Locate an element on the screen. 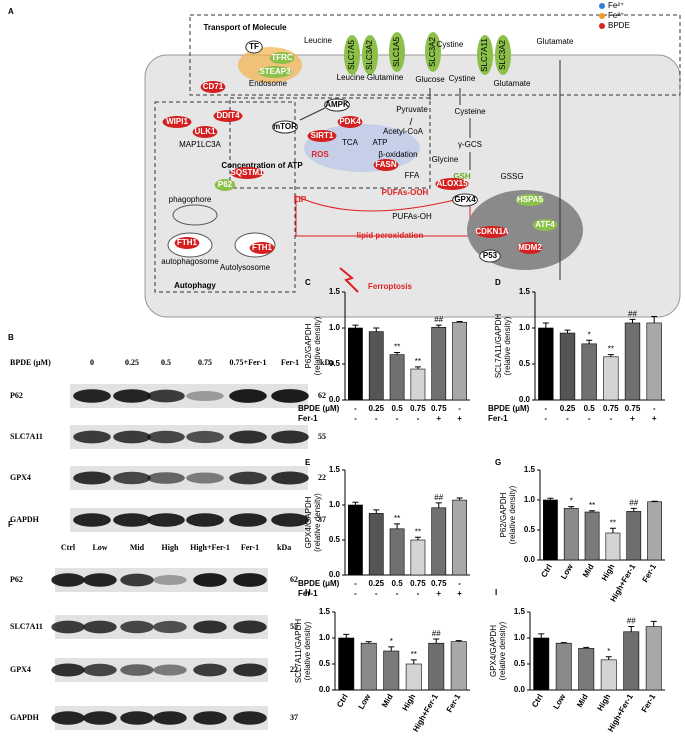 The height and width of the screenshot is (738, 685). lane-label: 0.75 is located at coordinates (205, 362).